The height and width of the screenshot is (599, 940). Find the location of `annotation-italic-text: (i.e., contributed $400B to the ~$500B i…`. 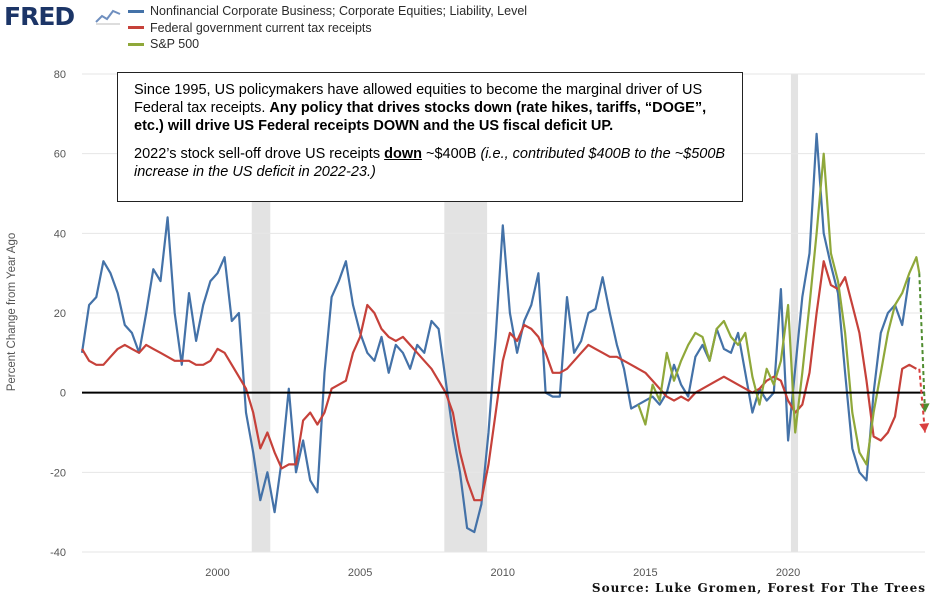

annotation-italic-text: (i.e., contributed $400B to the ~$500B i… is located at coordinates (430, 163).